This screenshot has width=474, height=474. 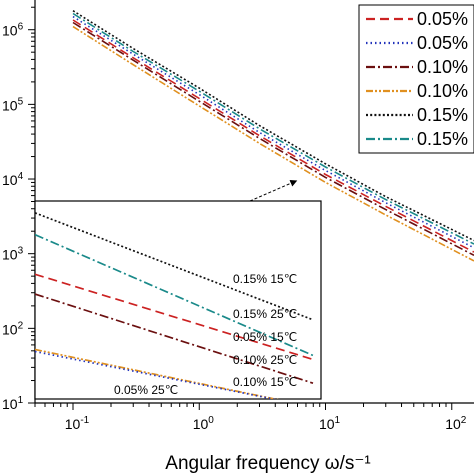 What do you see at coordinates (13, 254) in the screenshot?
I see `y-tick-label-2: 10³` at bounding box center [13, 254].